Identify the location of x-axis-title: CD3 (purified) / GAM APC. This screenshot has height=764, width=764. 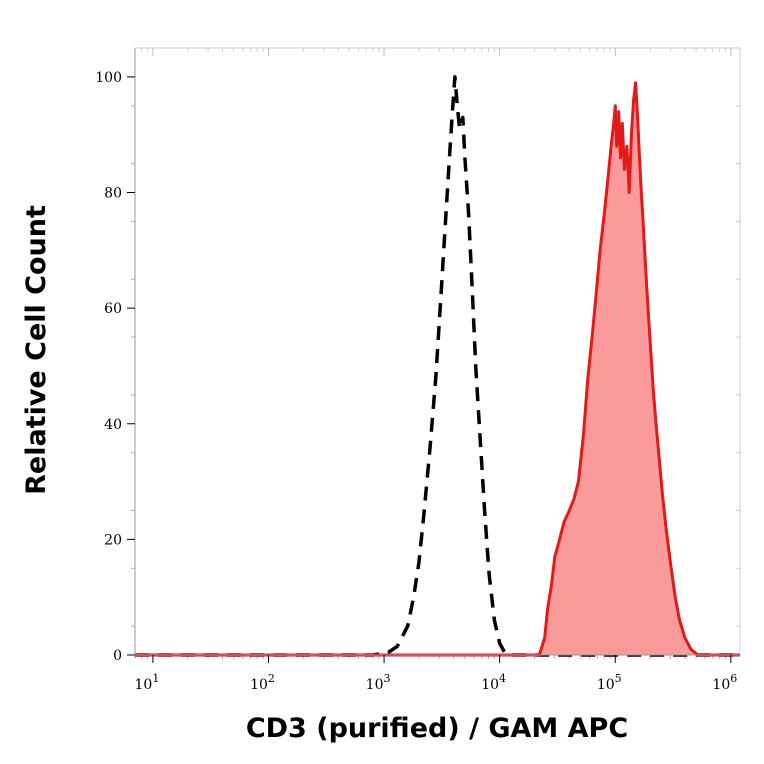
(437, 728).